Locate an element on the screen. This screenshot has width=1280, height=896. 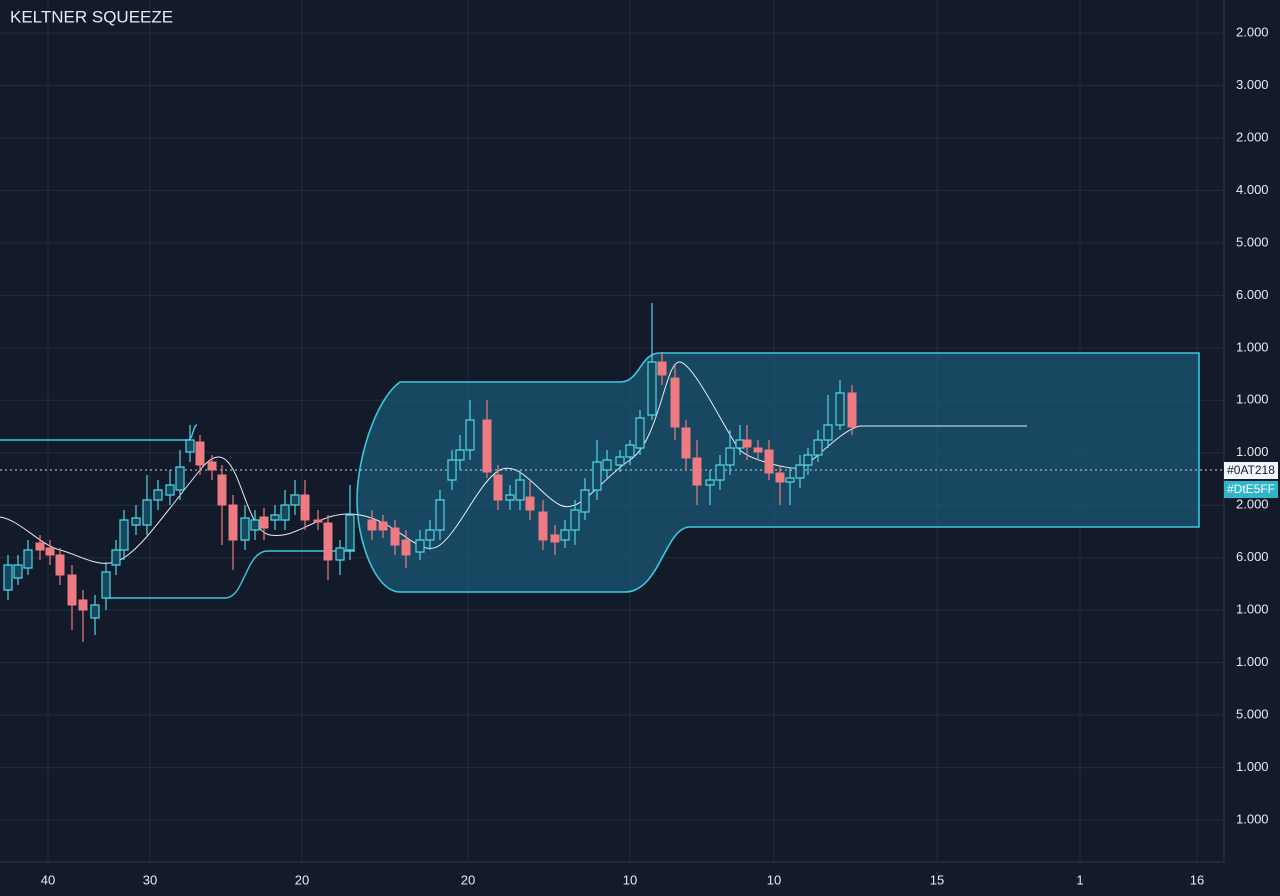
time-label: 30 is located at coordinates (150, 879).